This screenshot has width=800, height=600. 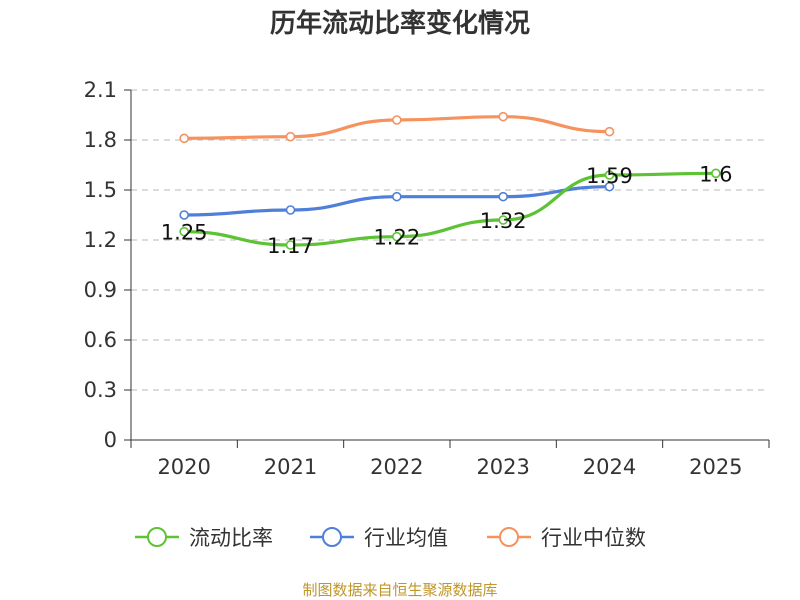 What do you see at coordinates (399, 590) in the screenshot?
I see `source-note: 制图数据来自恒生聚源数据库` at bounding box center [399, 590].